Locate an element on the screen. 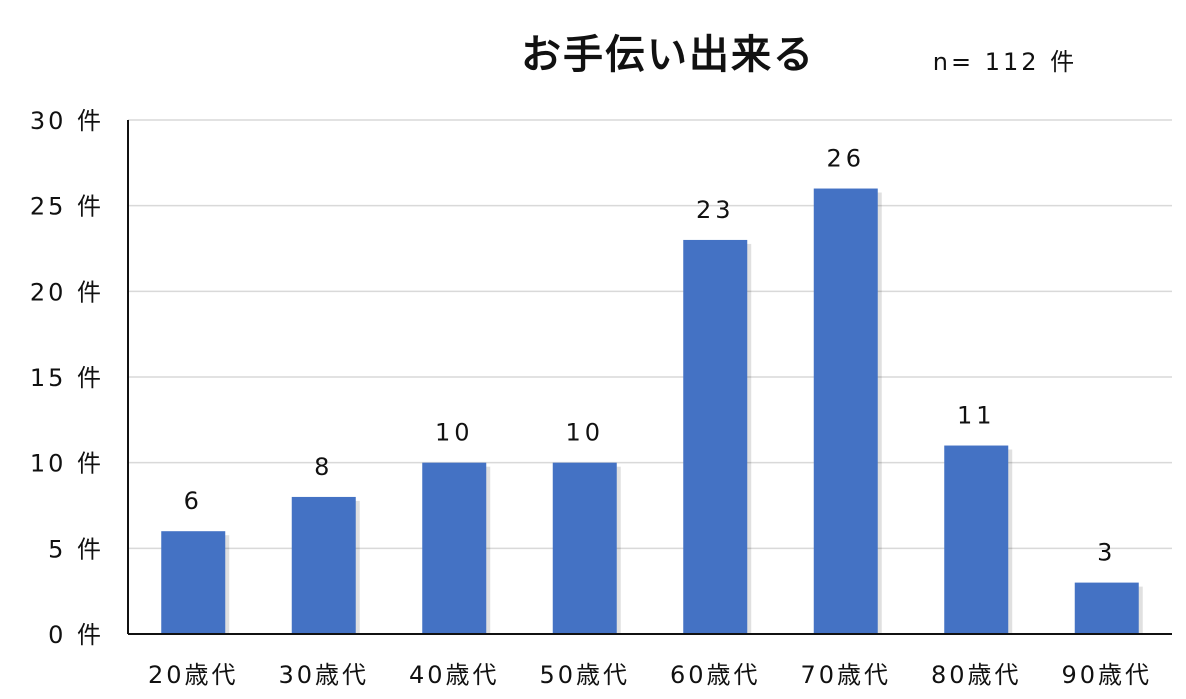 This screenshot has height=699, width=1186. y-tick-label: 0 件 is located at coordinates (76, 635).